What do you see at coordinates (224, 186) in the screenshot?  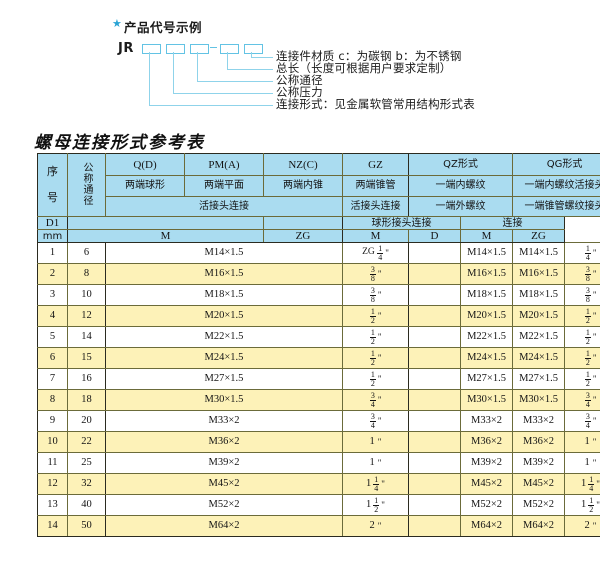 I see `header-pma-desc: 两端平面` at bounding box center [224, 186].